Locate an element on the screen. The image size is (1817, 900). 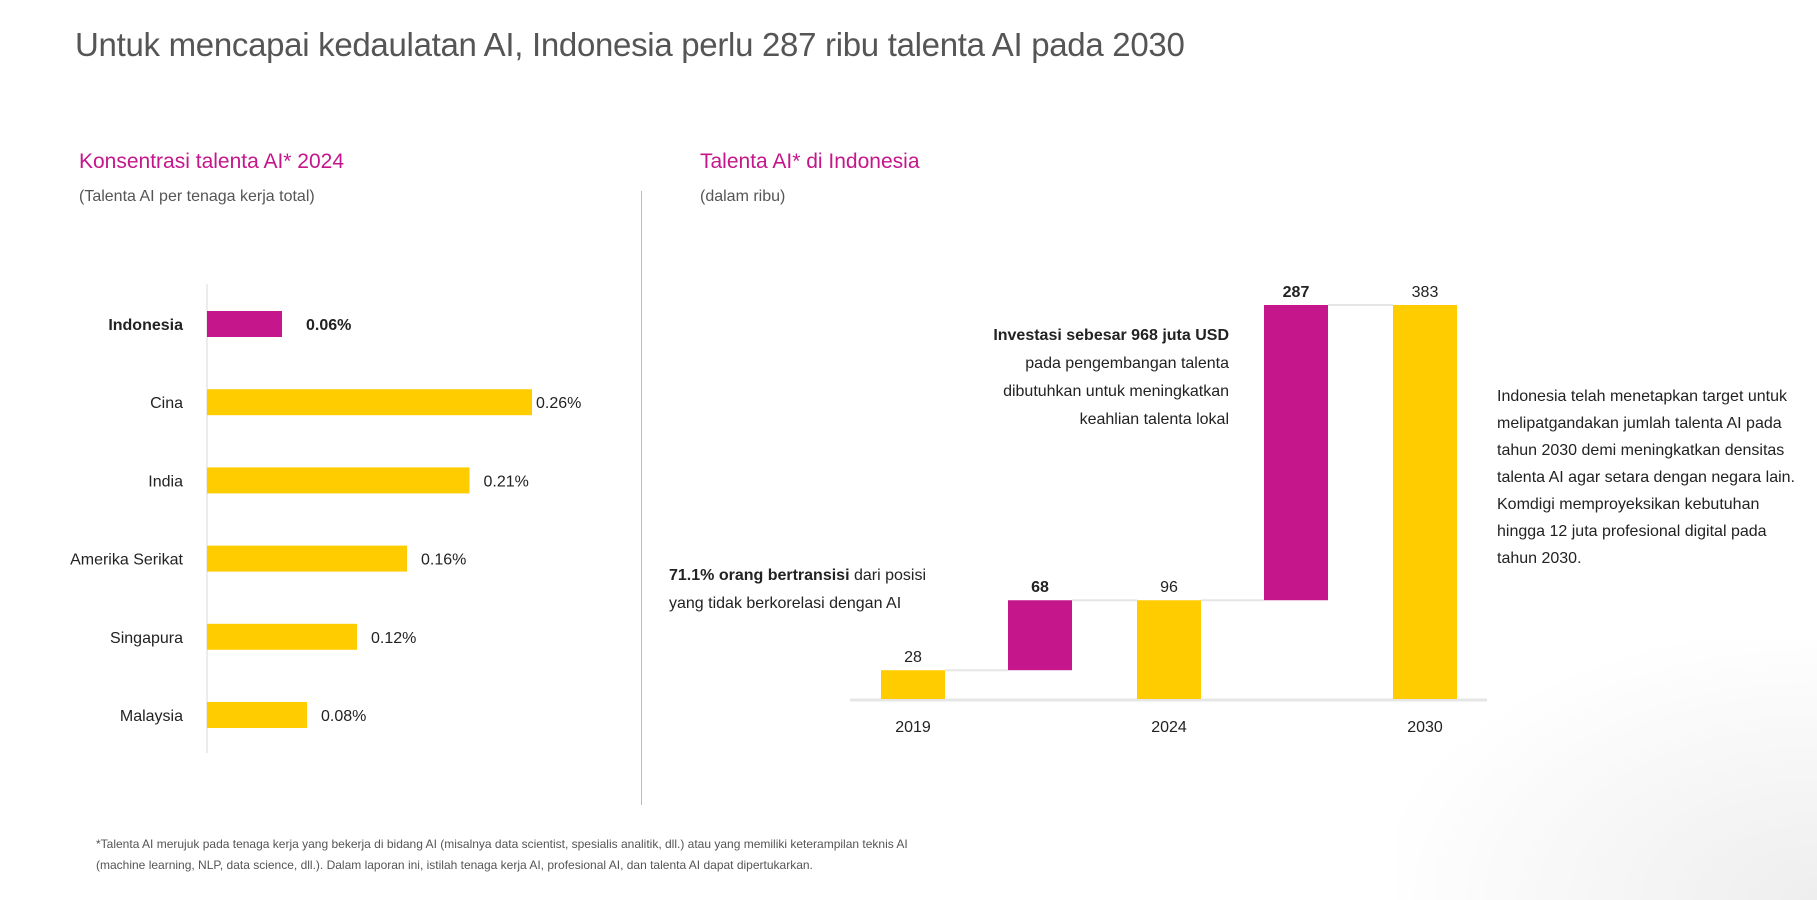
value-label: 0.12% is located at coordinates (393, 638).